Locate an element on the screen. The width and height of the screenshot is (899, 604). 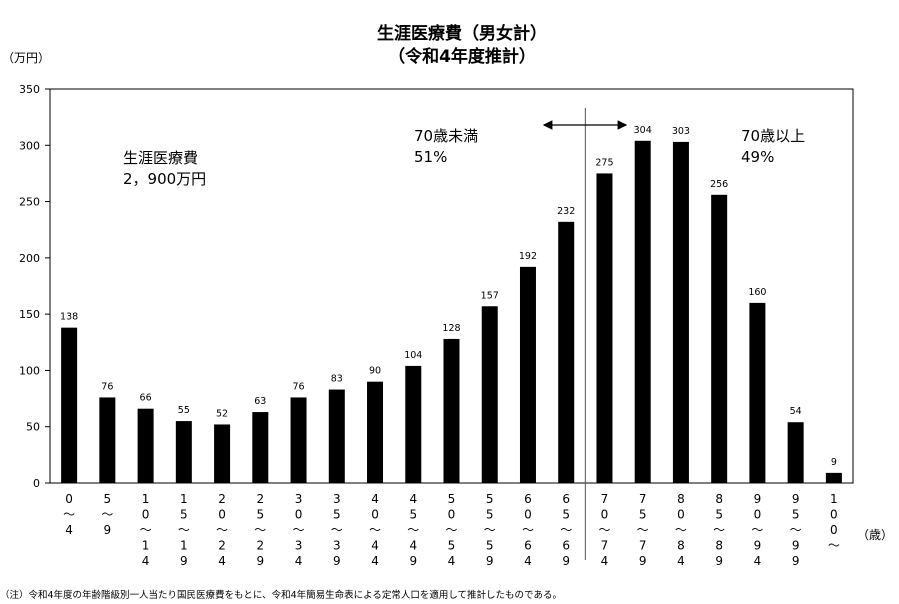
category-label: 75～79 is located at coordinates (643, 530).